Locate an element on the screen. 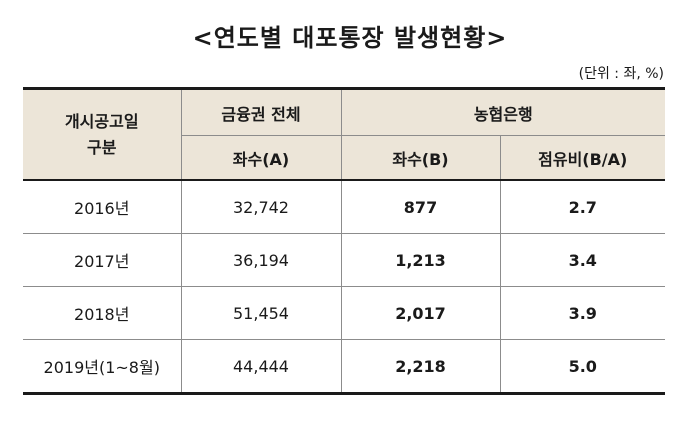  table-row: 2016년 32,742 877 2.7 is located at coordinates (344, 207).